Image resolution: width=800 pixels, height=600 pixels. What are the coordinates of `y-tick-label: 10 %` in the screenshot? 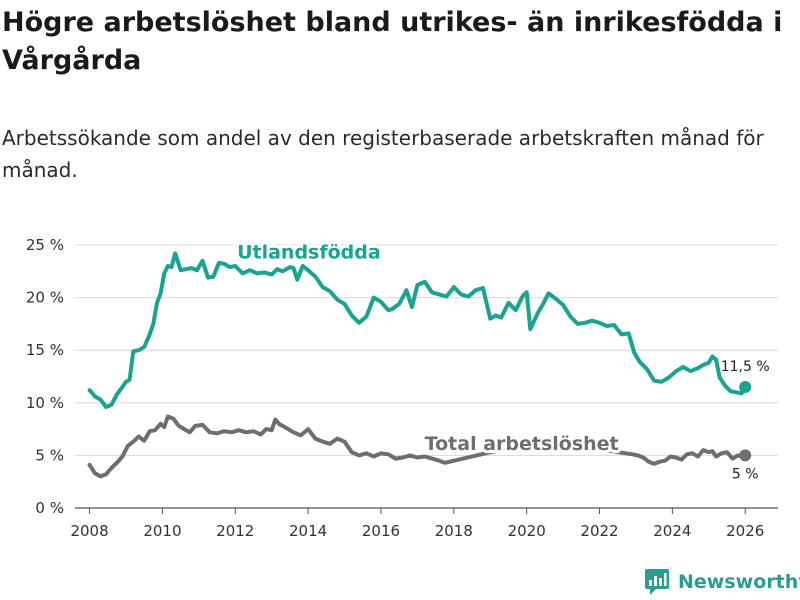 It's located at (45, 403).